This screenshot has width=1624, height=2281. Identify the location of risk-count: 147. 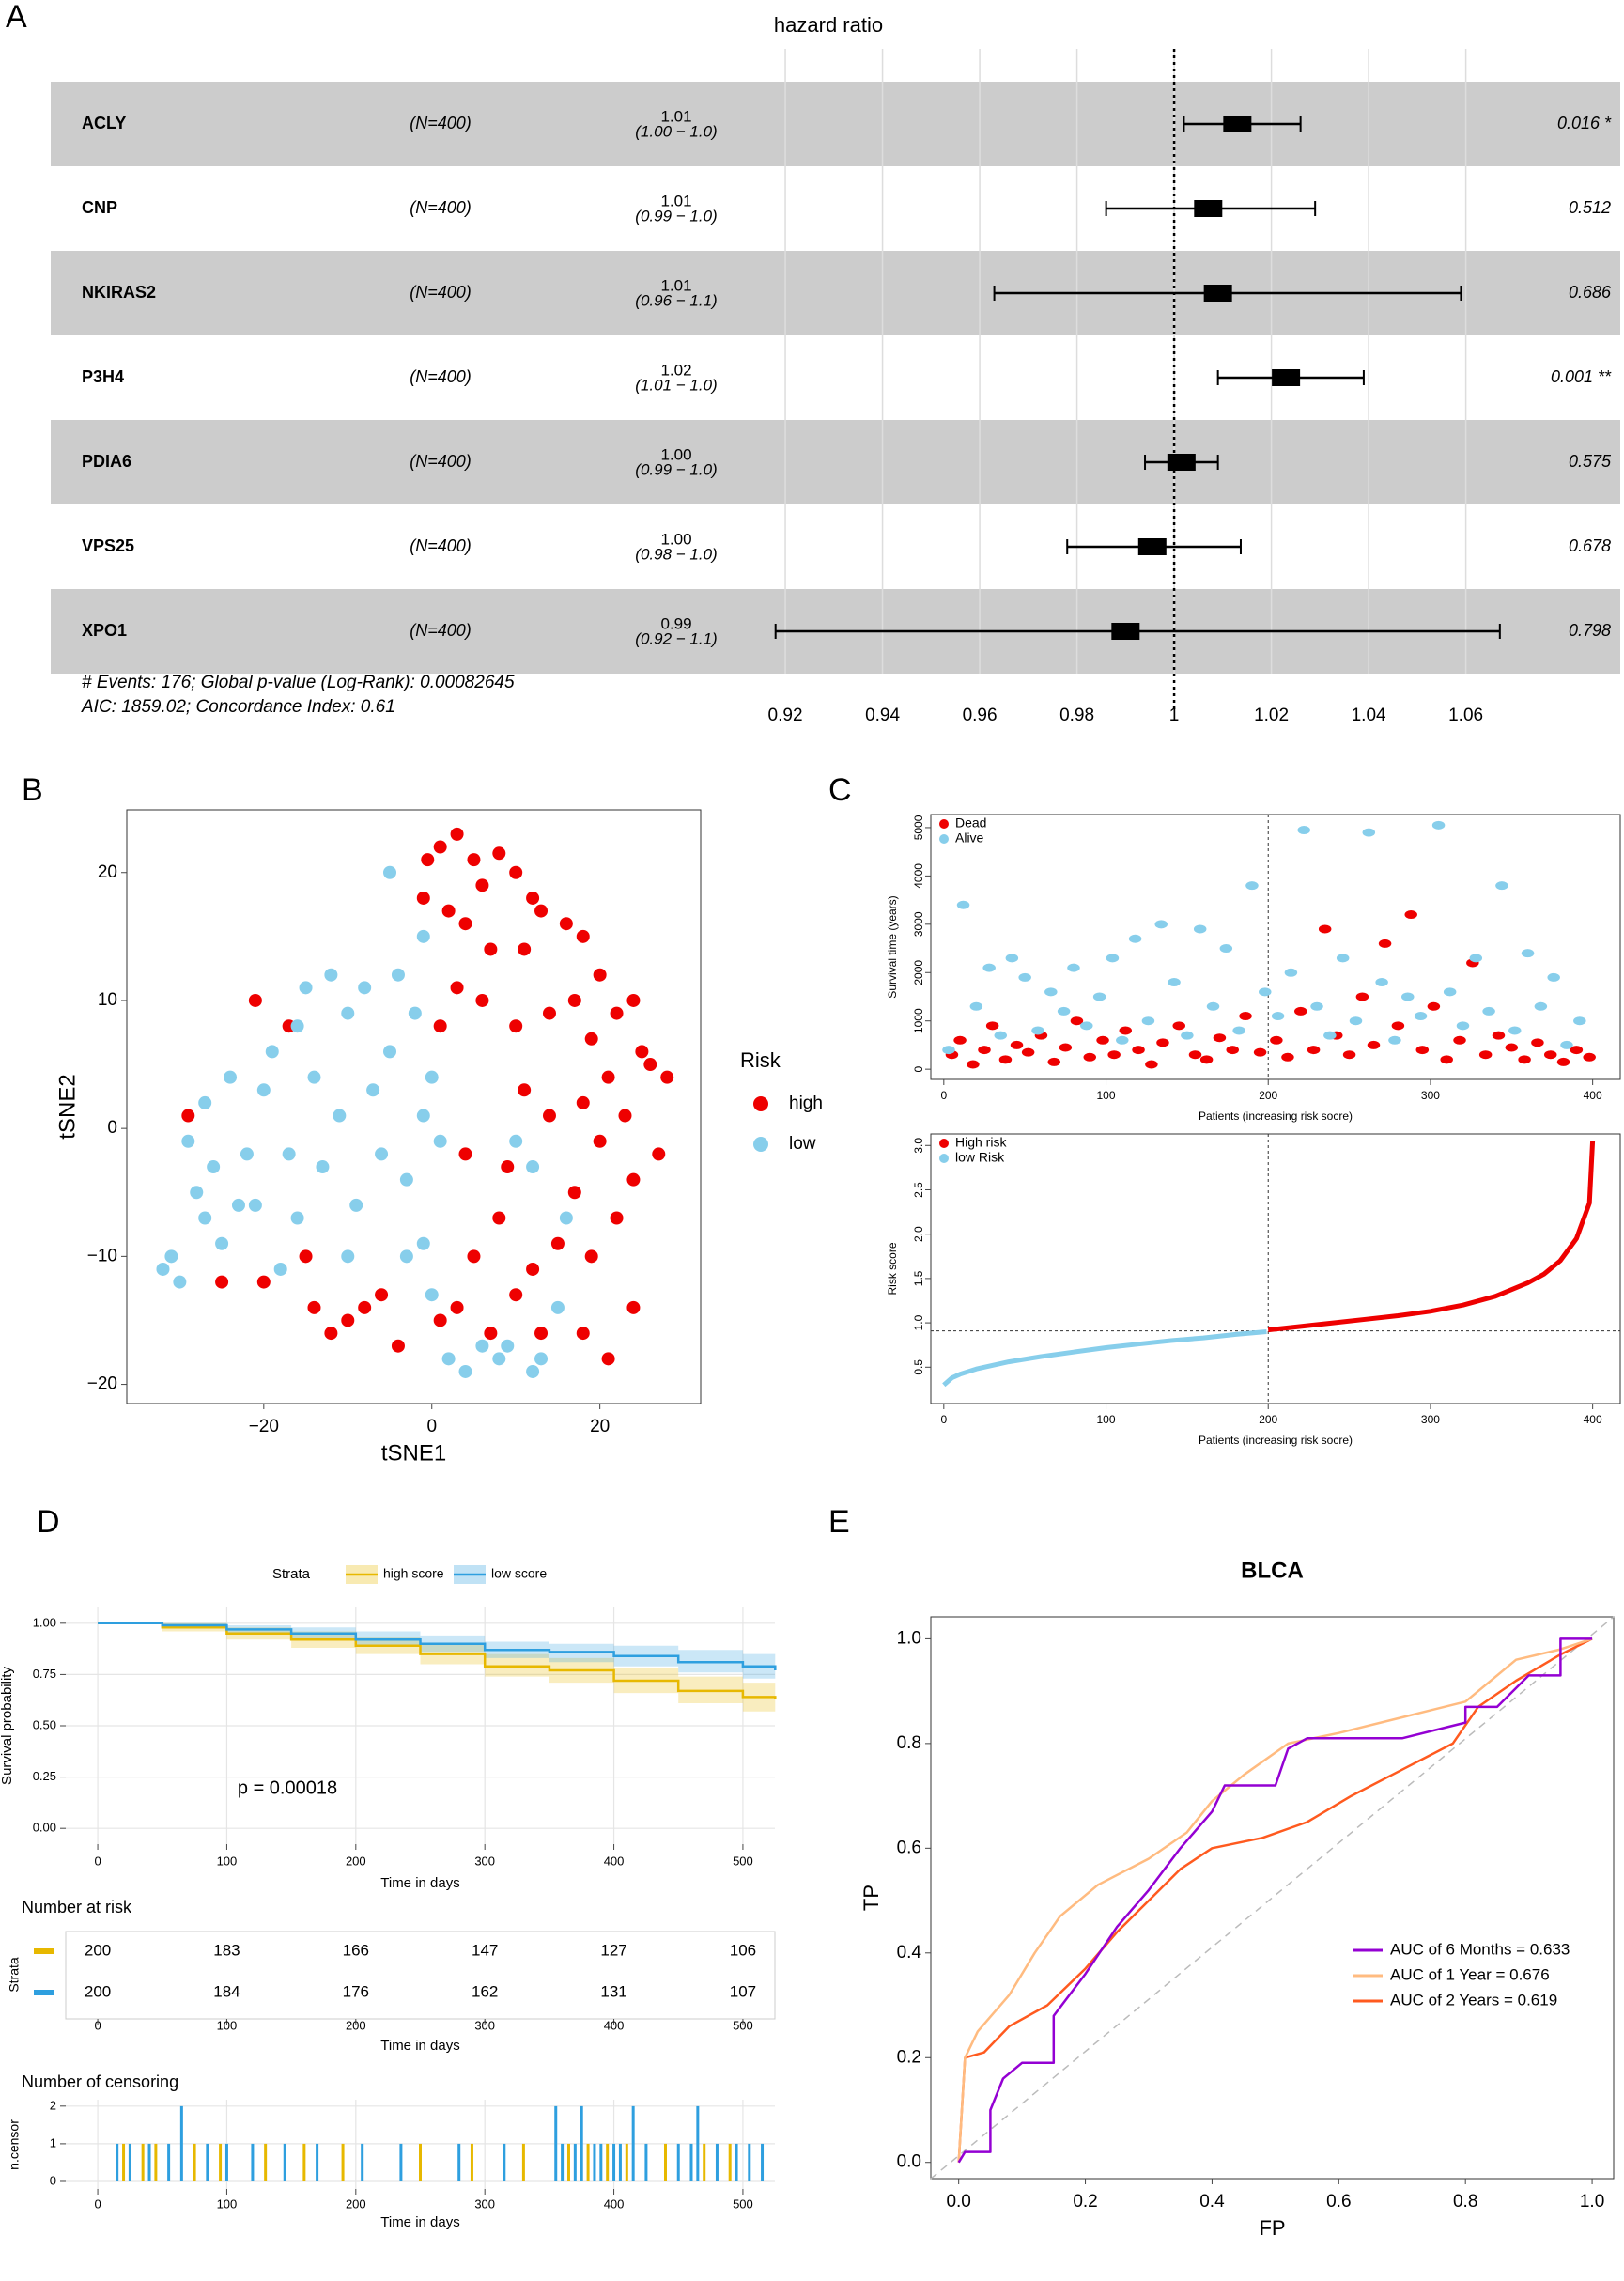
(485, 1950).